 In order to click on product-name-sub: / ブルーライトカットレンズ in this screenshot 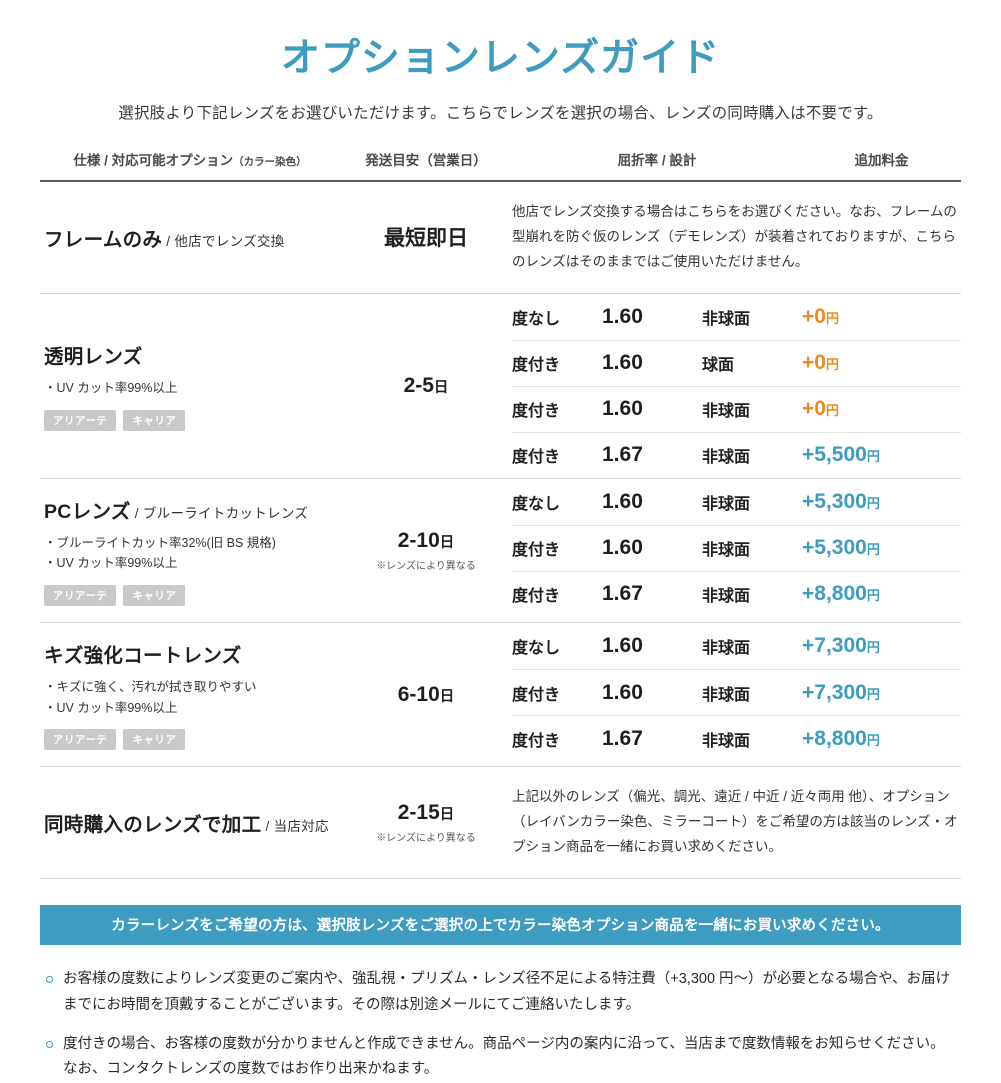, I will do `click(219, 513)`.